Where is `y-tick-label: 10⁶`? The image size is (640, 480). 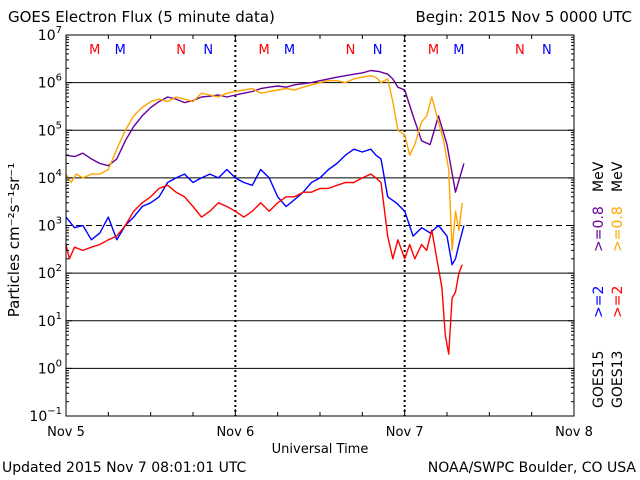
y-tick-label: 10⁶ is located at coordinates (50, 82).